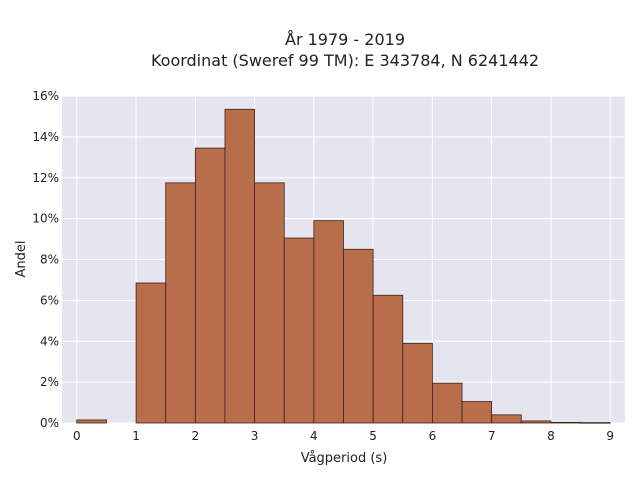 This screenshot has height=480, width=640. Describe the element at coordinates (255, 436) in the screenshot. I see `x-tick-label: 3` at that location.